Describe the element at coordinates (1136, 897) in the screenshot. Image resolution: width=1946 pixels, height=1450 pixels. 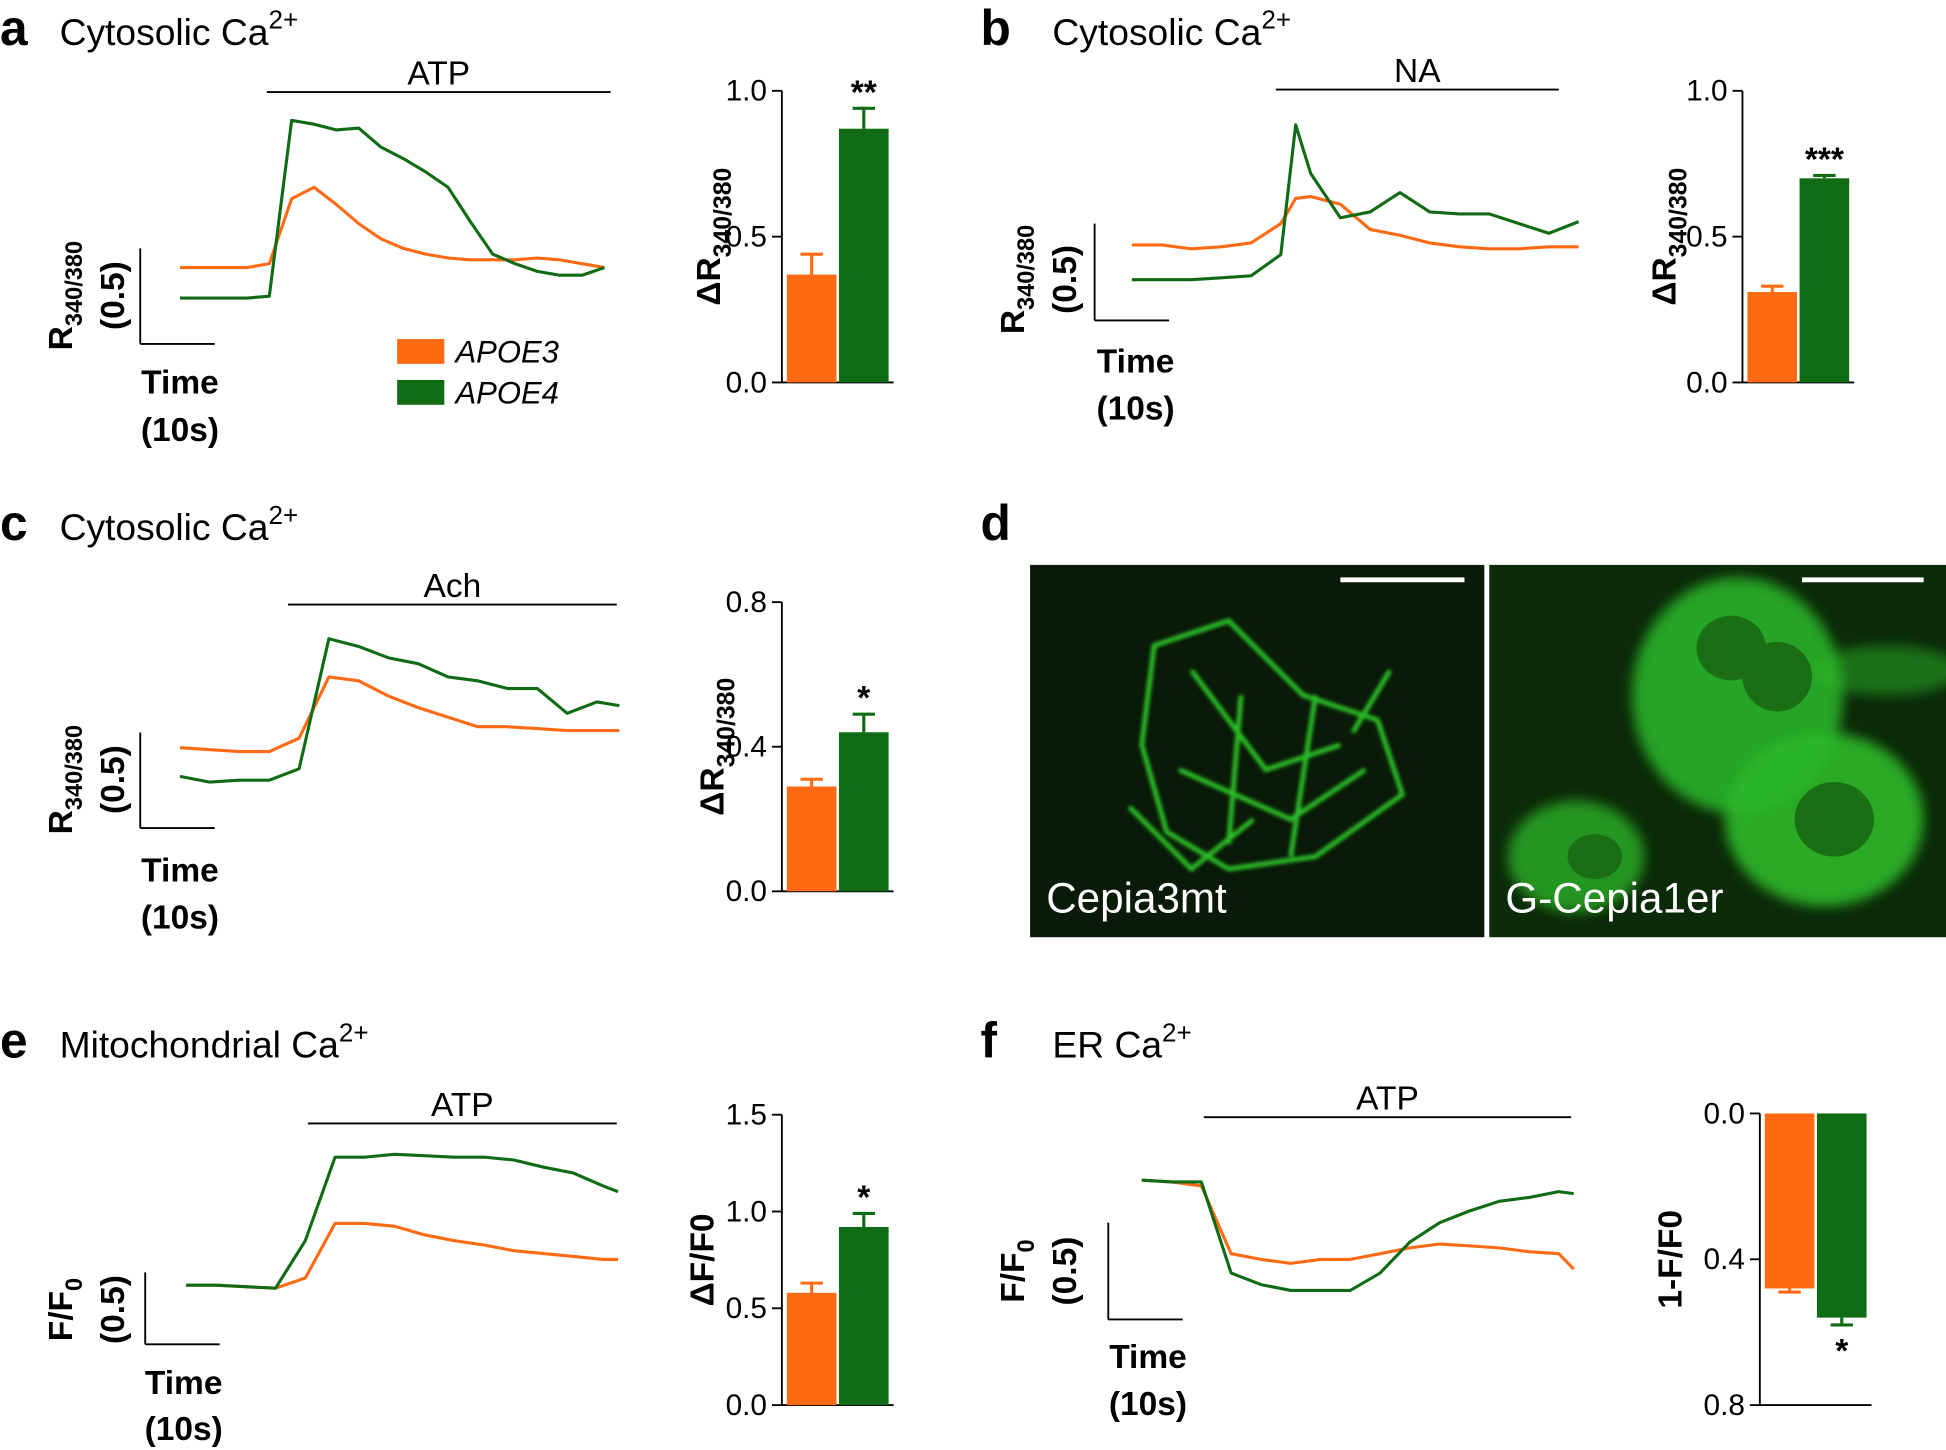
I see `image-label: Cepia3mt` at that location.